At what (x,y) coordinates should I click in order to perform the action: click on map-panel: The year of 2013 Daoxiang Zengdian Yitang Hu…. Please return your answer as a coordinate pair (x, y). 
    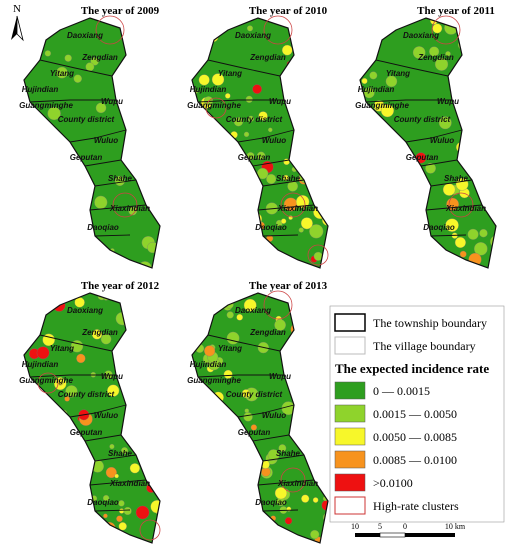
    Looking at the image, I should click on (258, 412).